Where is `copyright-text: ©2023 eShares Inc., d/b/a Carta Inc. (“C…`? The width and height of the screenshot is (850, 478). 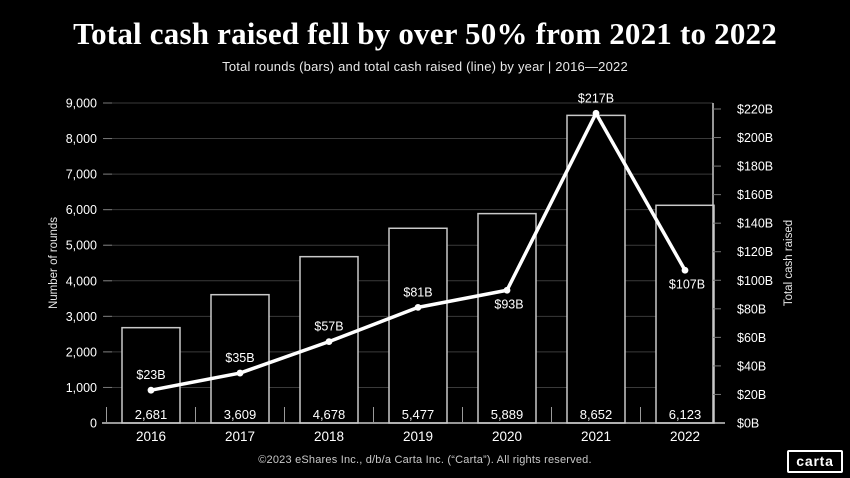 copyright-text: ©2023 eShares Inc., d/b/a Carta Inc. (“C… is located at coordinates (425, 460).